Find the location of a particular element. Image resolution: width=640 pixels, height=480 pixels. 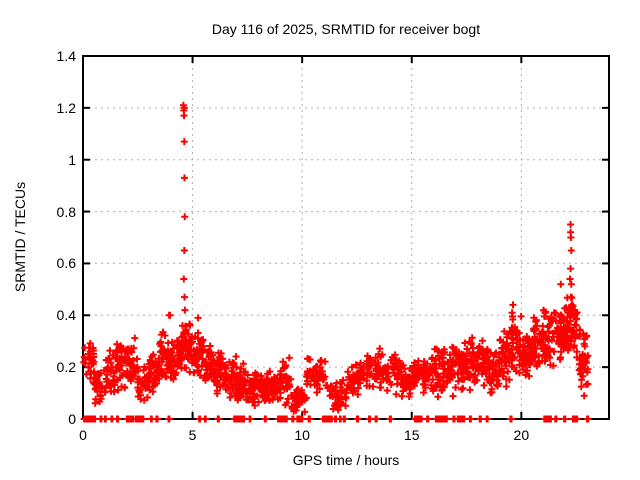

y-tick-label: 1.2 is located at coordinates (66, 107).